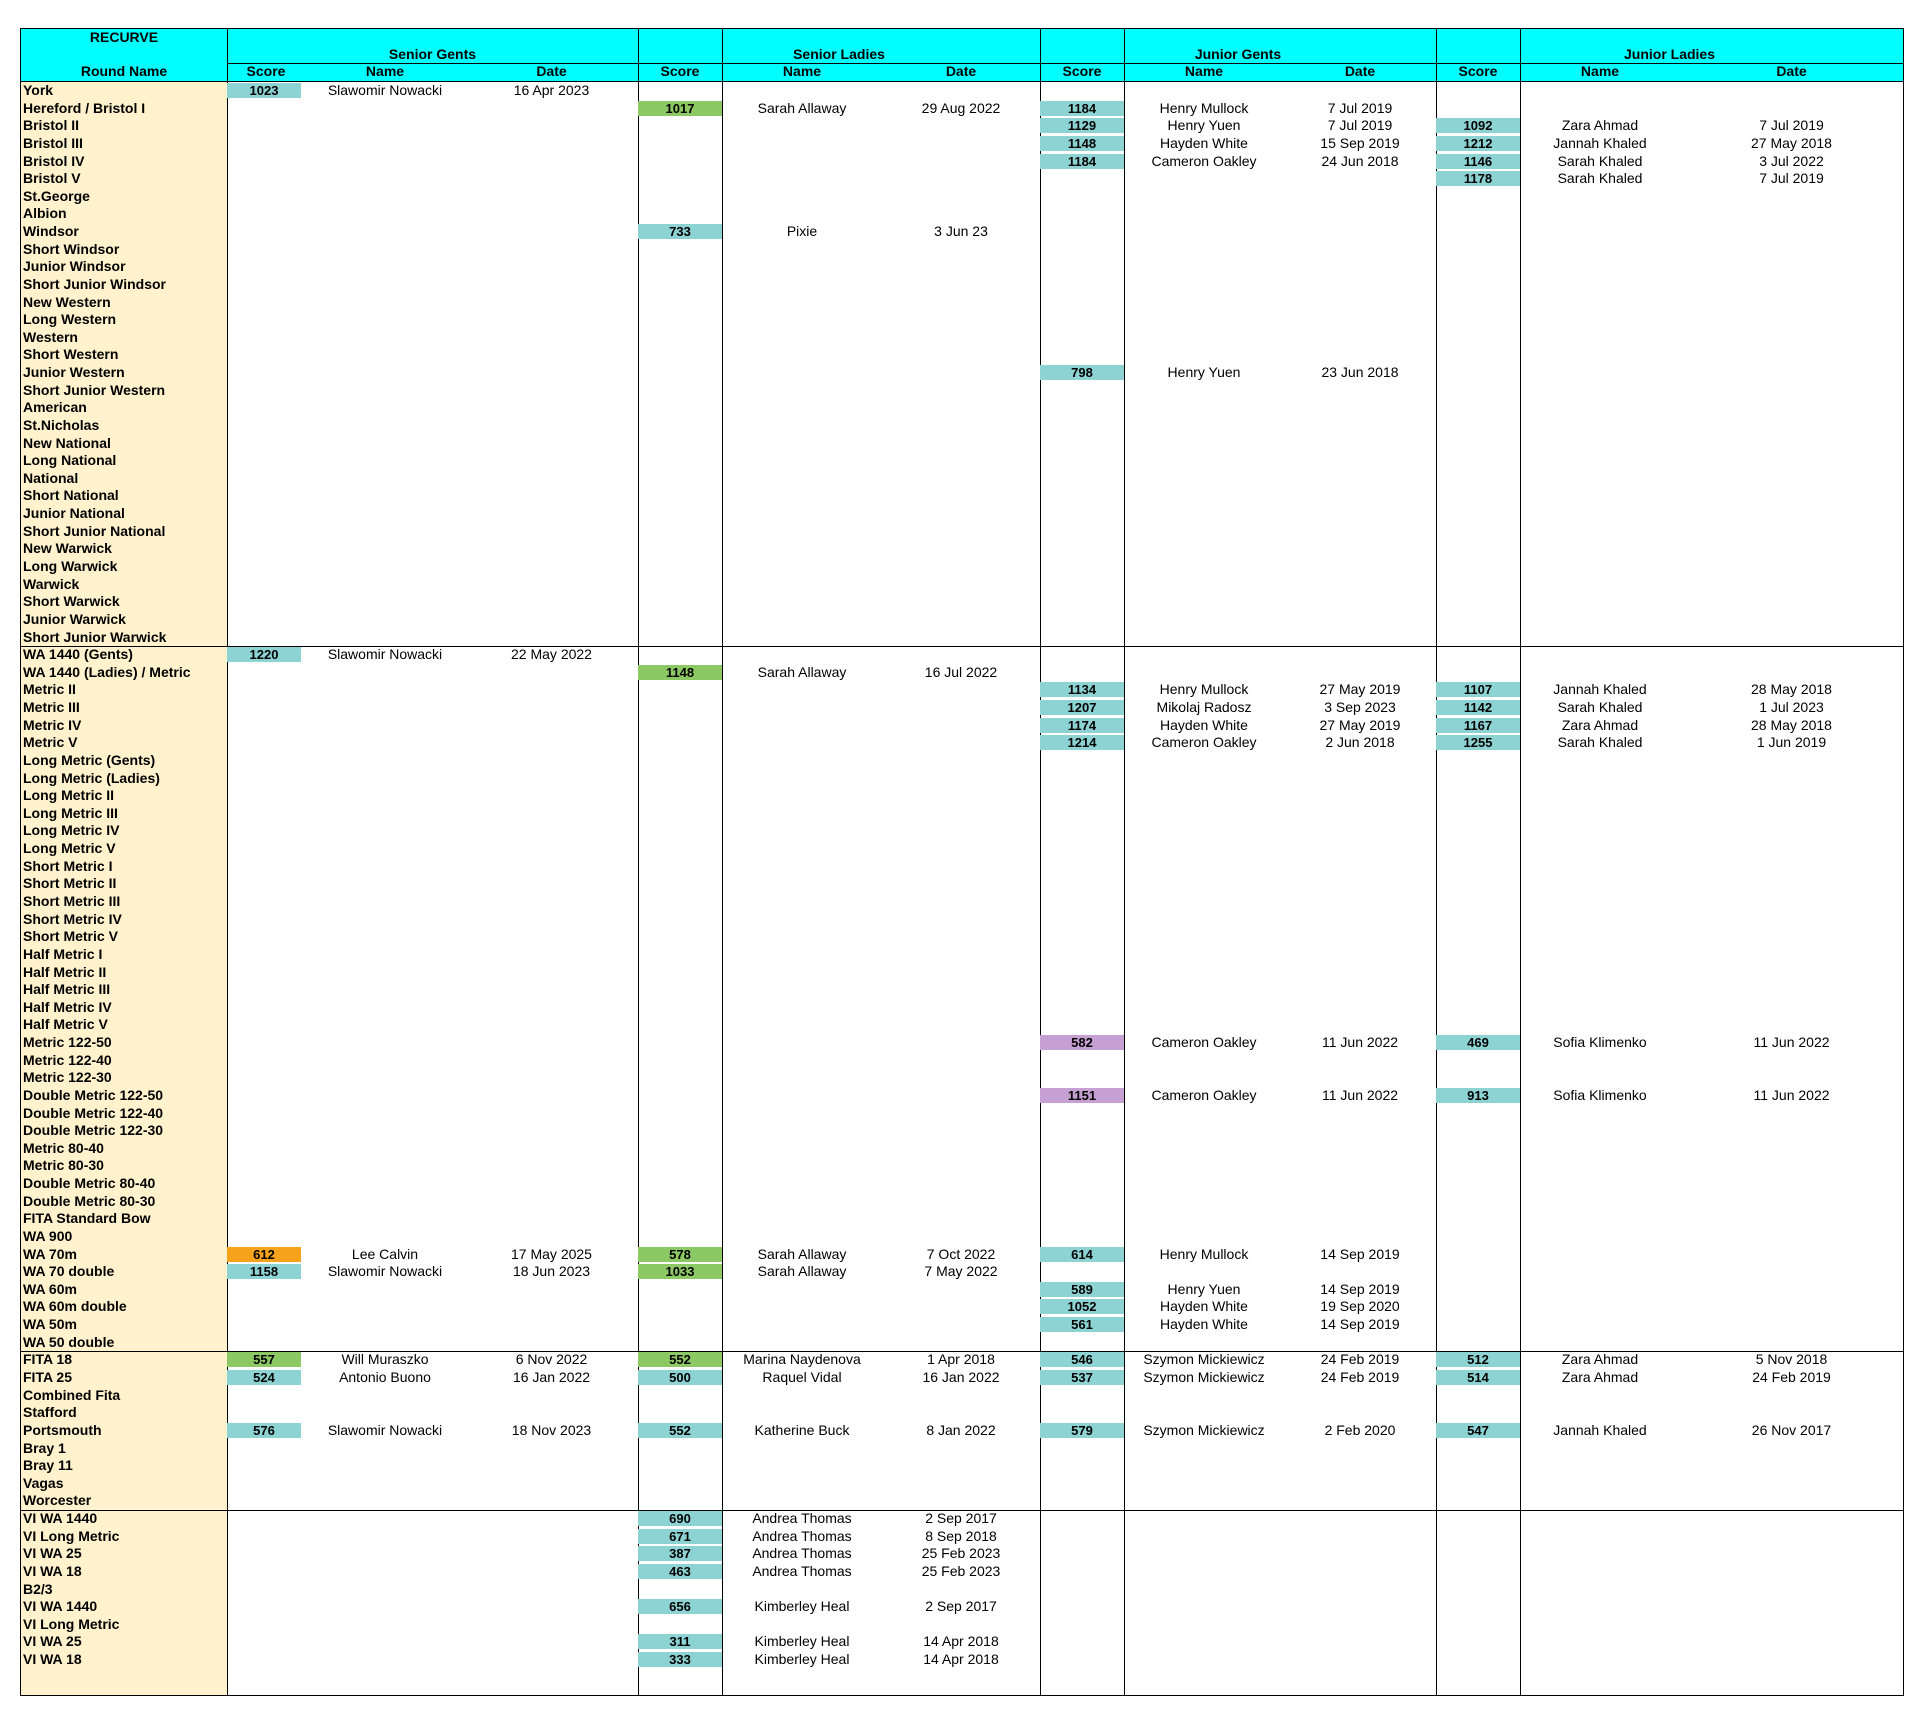  Describe the element at coordinates (551, 1359) in the screenshot. I see `record-date: 6 Nov 2022` at that location.